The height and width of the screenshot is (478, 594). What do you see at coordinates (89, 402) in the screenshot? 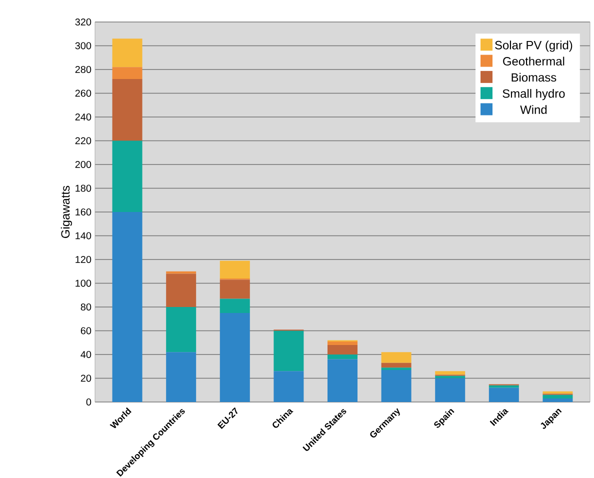
I see `y-tick-label: 0` at bounding box center [89, 402].